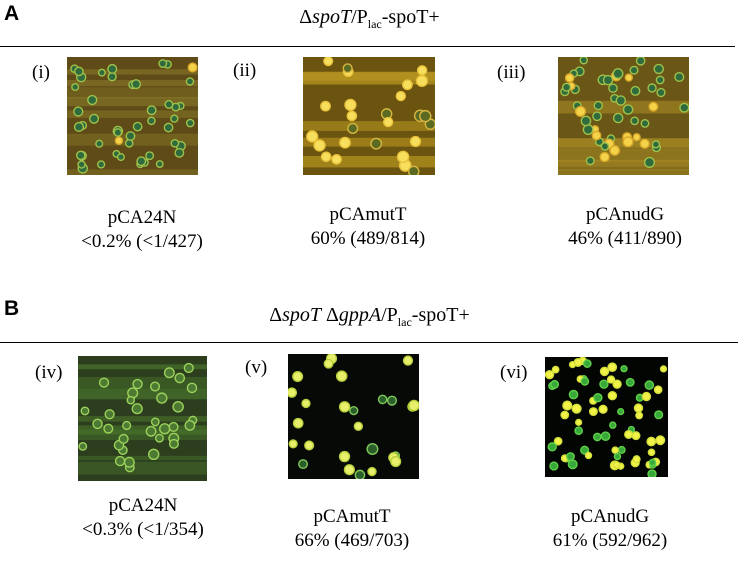  What do you see at coordinates (143, 518) in the screenshot?
I see `caption-iv: pCA24N <0.3% (<1/354)` at bounding box center [143, 518].